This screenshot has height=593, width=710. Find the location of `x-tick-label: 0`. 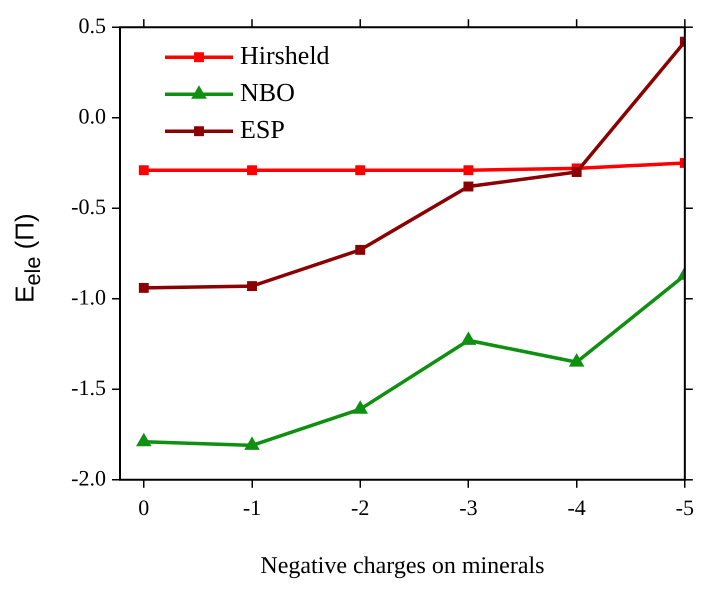

x-tick-label: 0 is located at coordinates (144, 507).